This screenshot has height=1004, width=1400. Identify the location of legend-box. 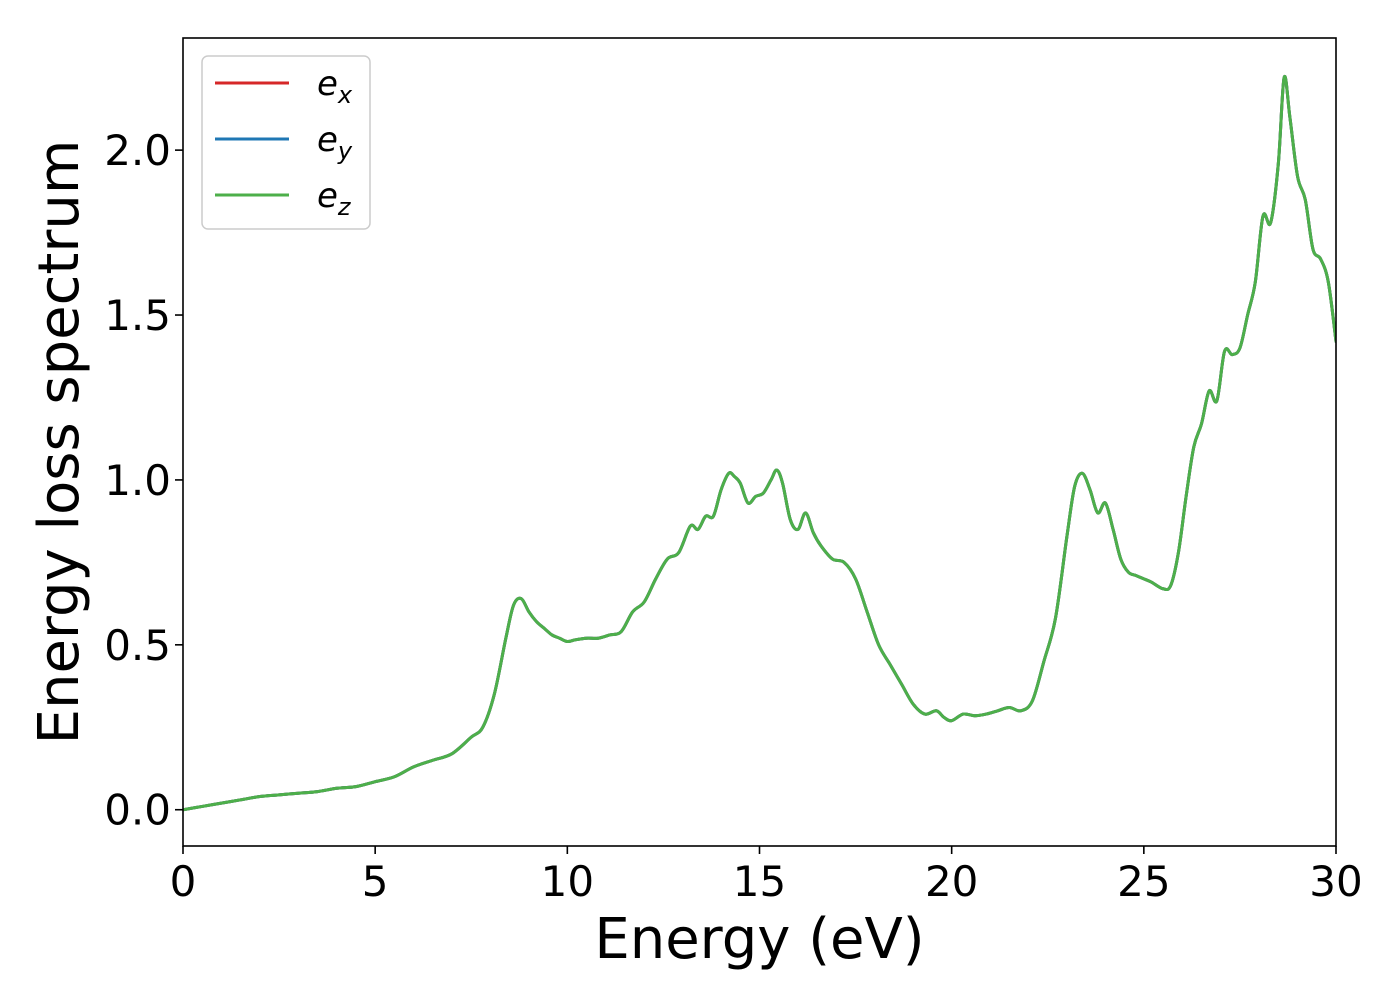
(286, 142).